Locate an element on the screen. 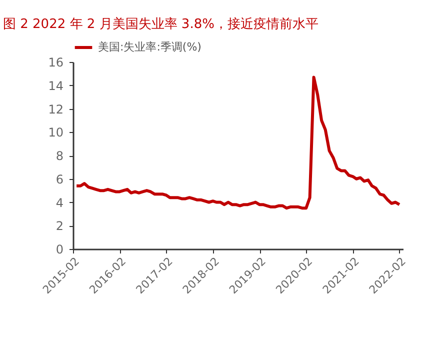 This screenshot has width=434, height=337. y-tick-label: 14 is located at coordinates (56, 85).